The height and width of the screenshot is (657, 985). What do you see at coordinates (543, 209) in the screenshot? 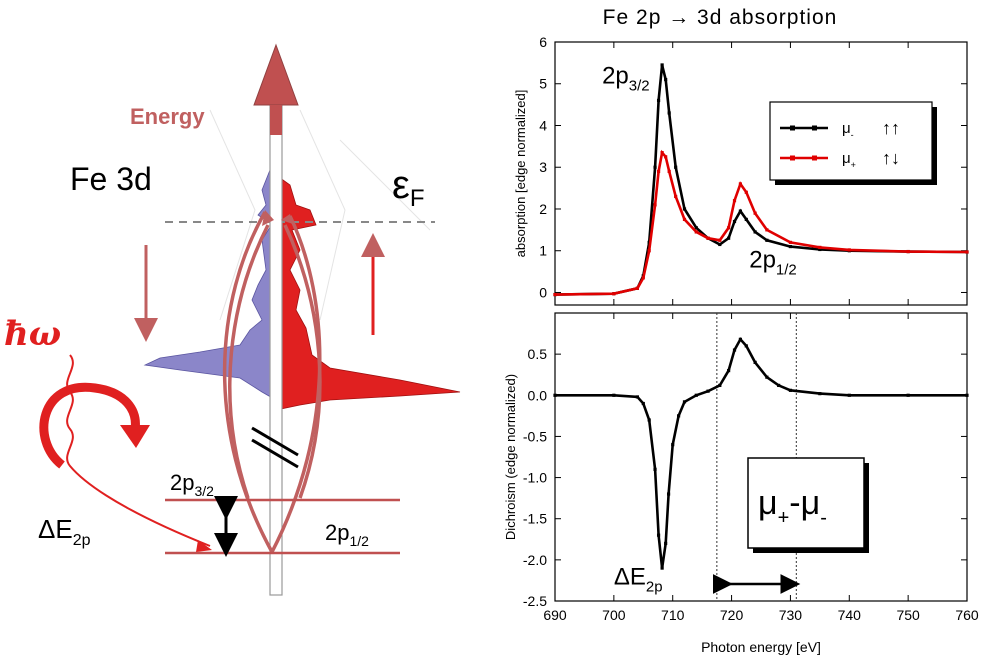
I see `y-tick-label: 2` at bounding box center [543, 209].